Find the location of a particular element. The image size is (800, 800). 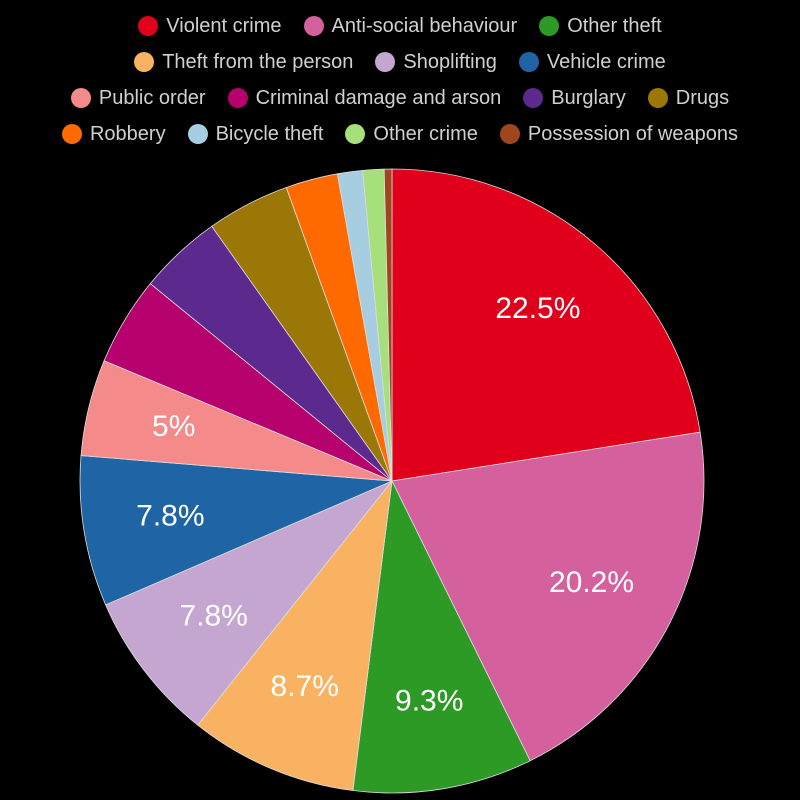

legend-item: Bicycle theft is located at coordinates (255, 134).